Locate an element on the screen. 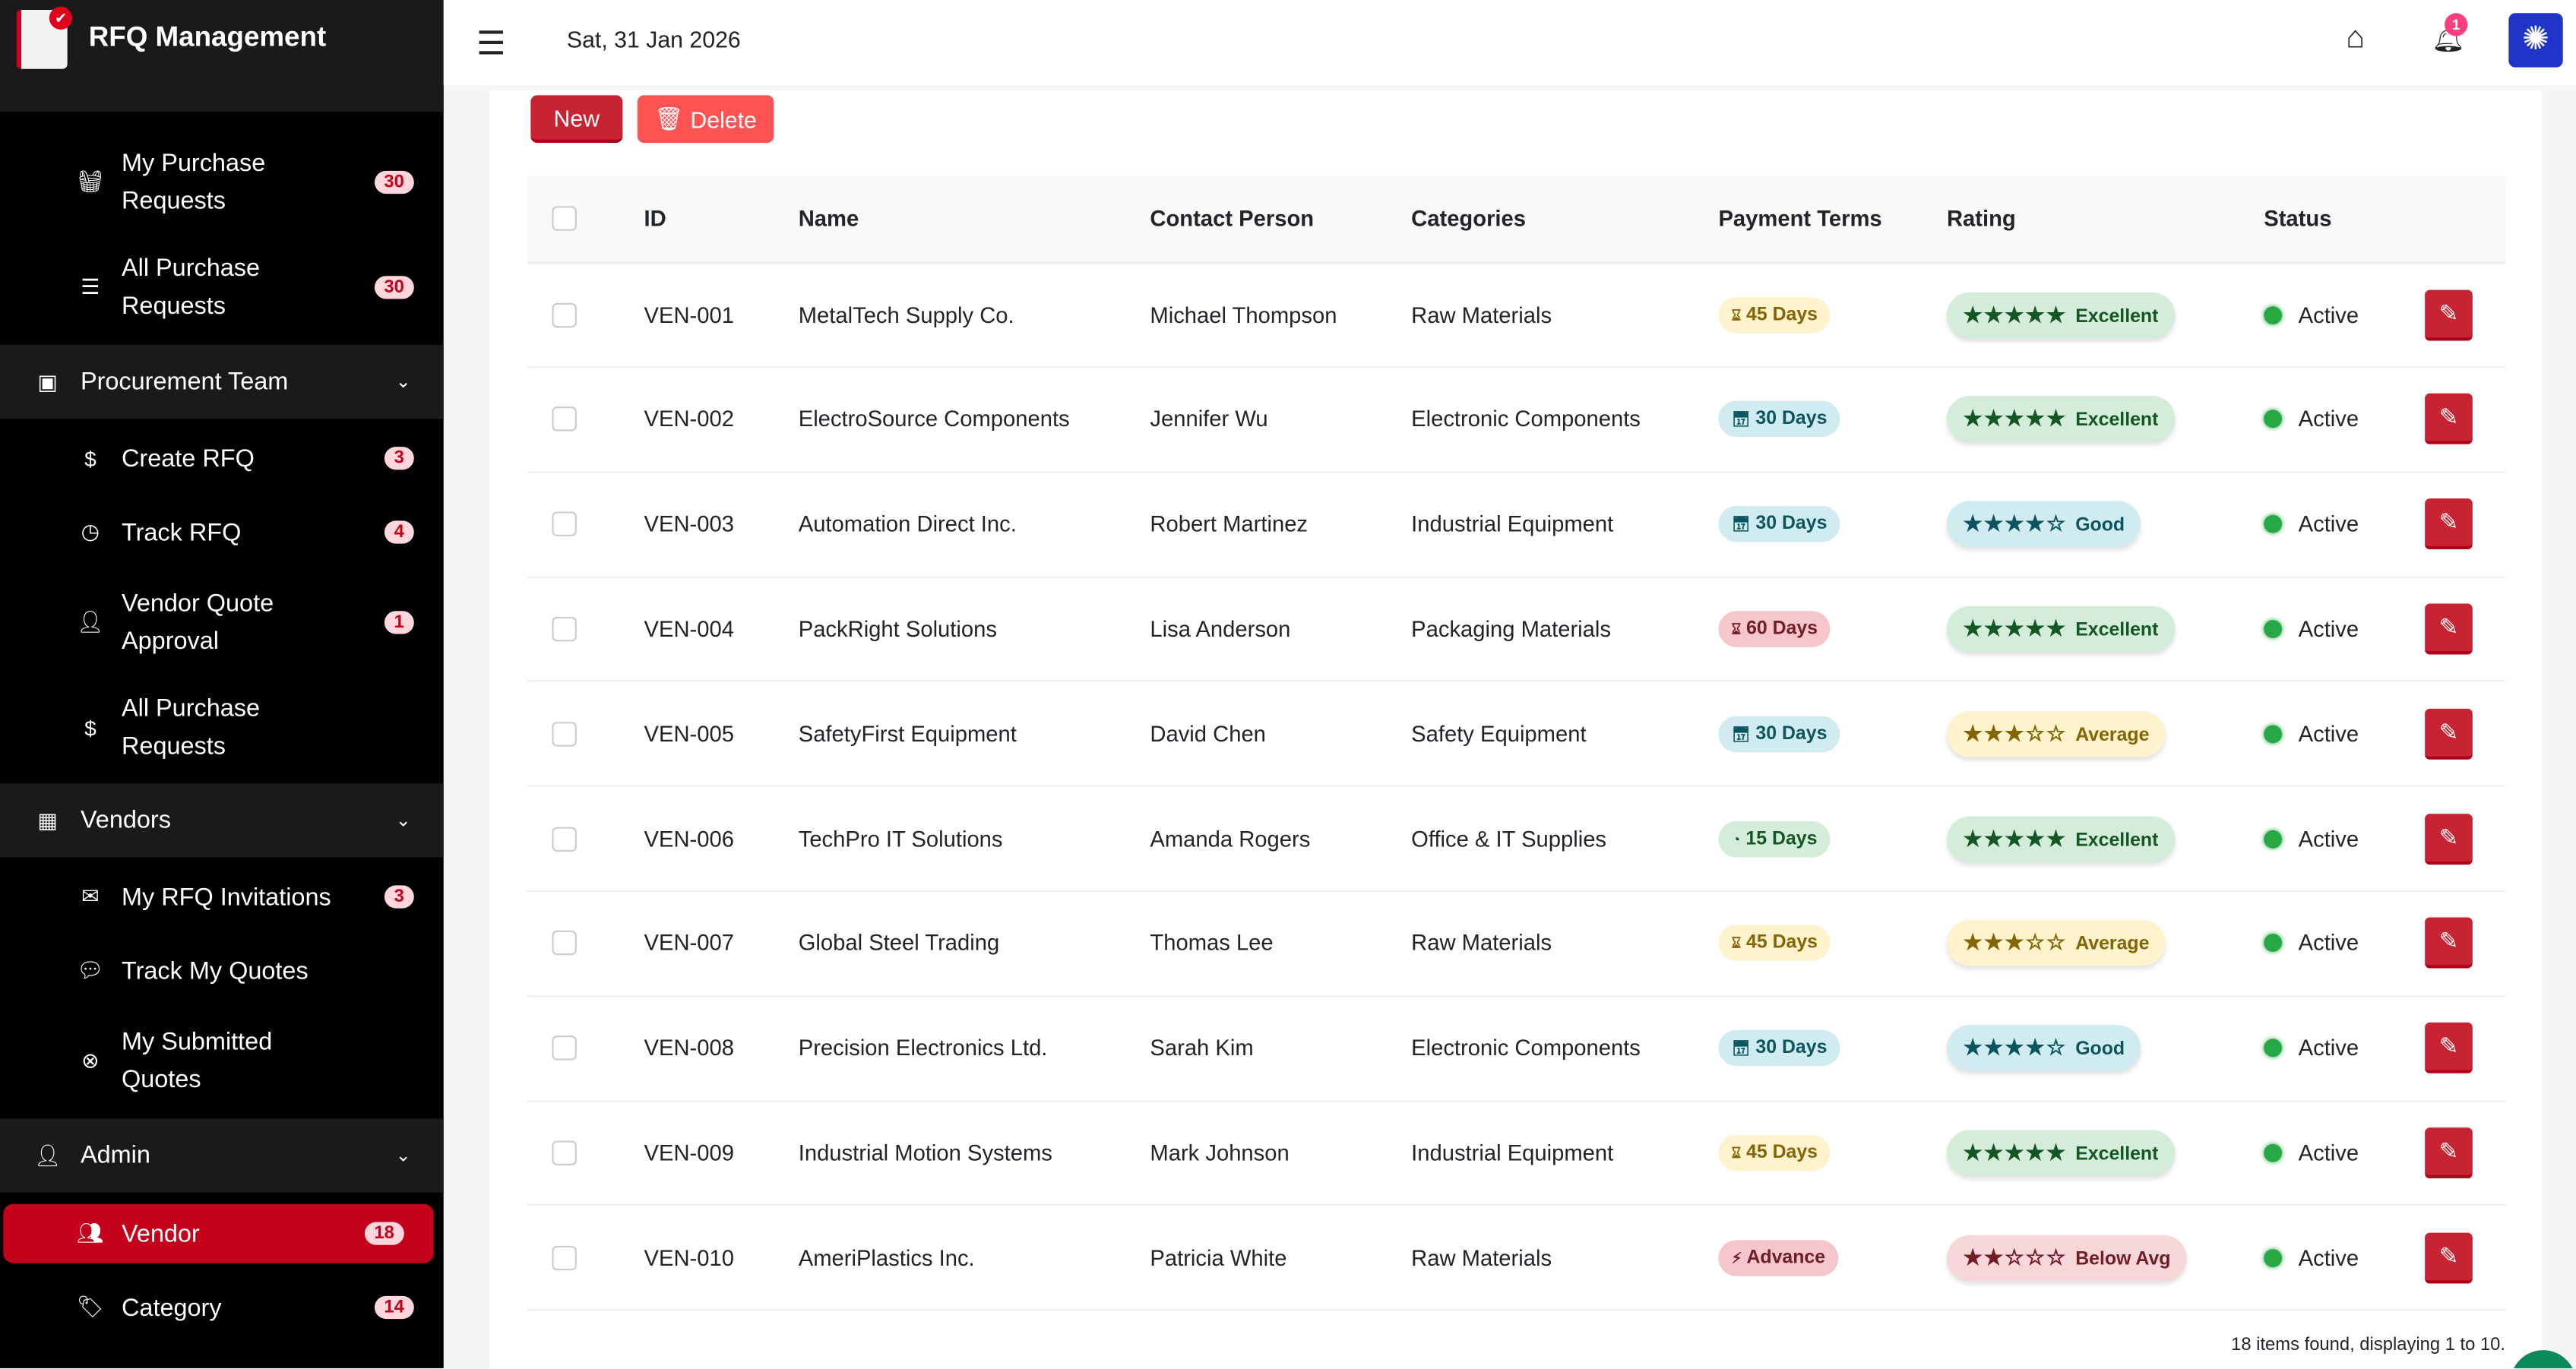 This screenshot has height=1369, width=2576. sidebar-item-all-purchase-requests: $ All Purchase Requests is located at coordinates (222, 727).